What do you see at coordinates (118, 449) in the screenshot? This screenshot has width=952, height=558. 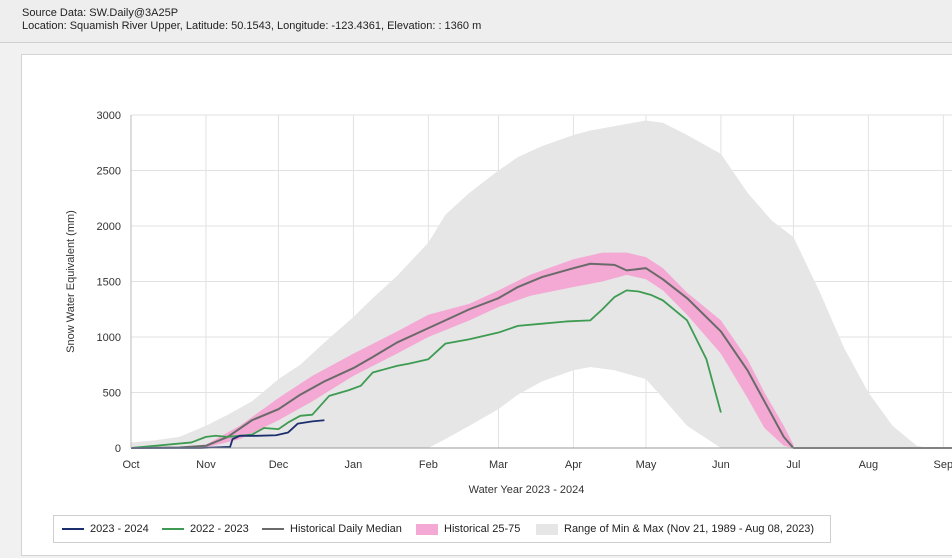 I see `y-tick-label-0: 0` at bounding box center [118, 449].